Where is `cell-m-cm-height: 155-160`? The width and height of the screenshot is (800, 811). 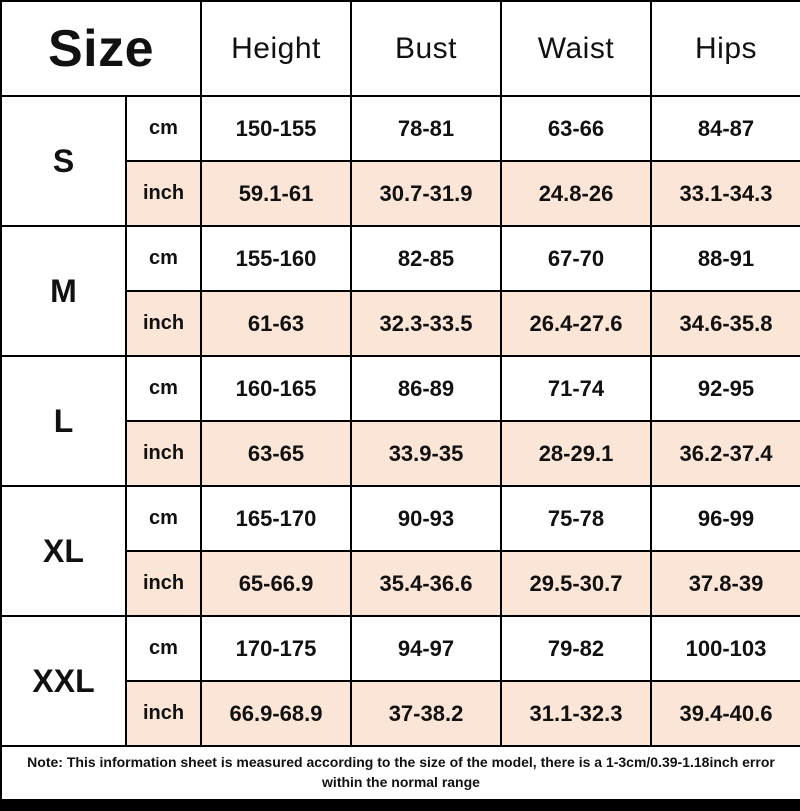
cell-m-cm-height: 155-160 is located at coordinates (276, 258).